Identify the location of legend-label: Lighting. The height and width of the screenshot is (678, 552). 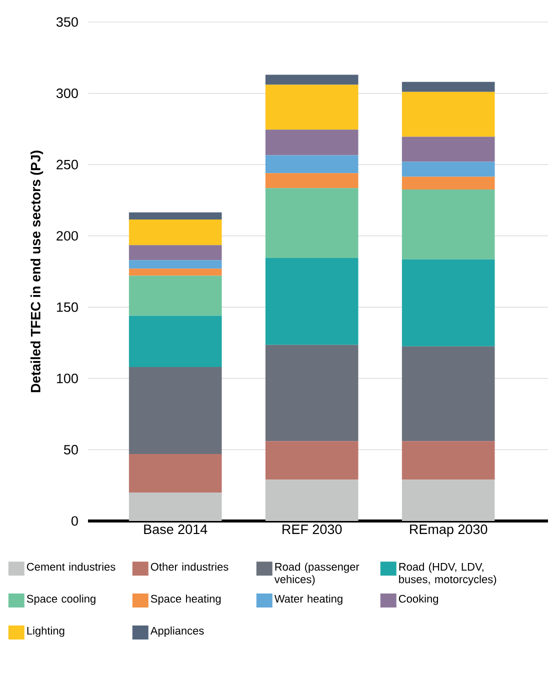
(45, 631).